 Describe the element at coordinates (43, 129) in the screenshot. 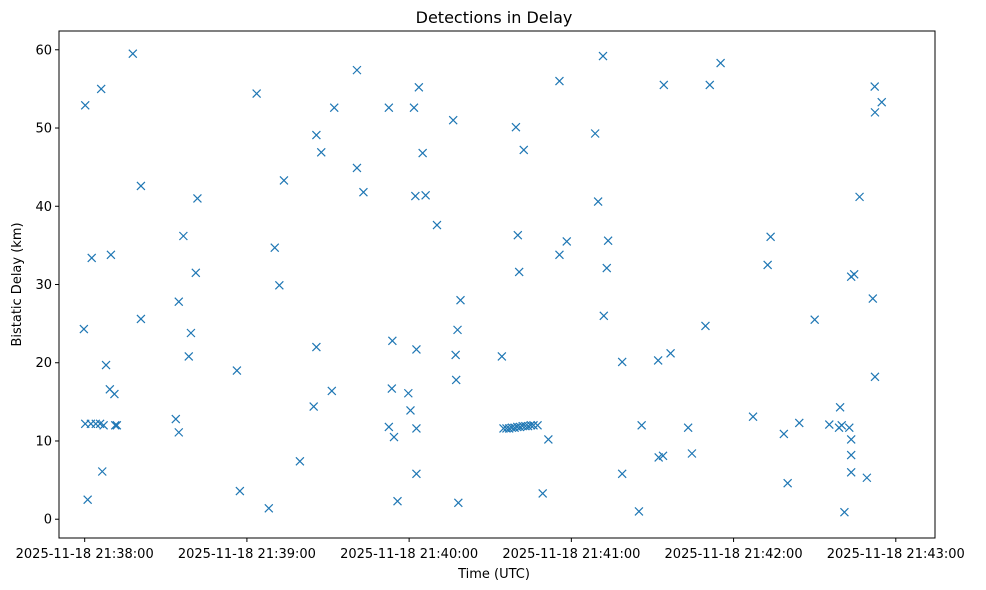

I see `y-tick-label: 50` at that location.